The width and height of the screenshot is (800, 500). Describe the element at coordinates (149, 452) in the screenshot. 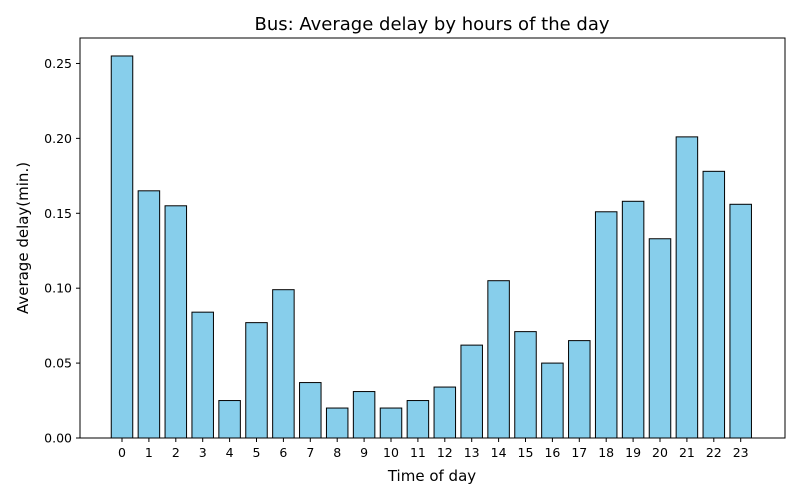

I see `x-tick-label: 1` at that location.